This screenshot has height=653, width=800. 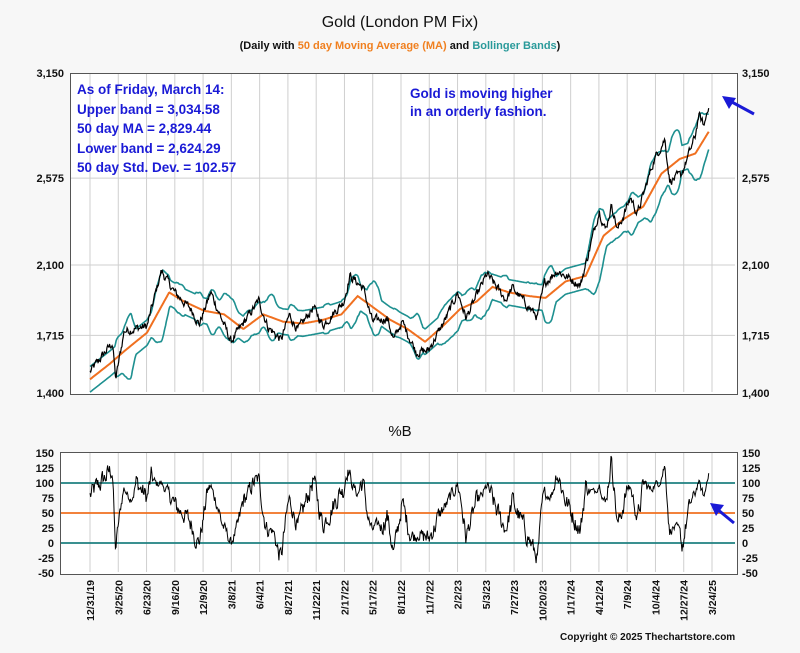 I want to click on percent-b-title: %B, so click(x=400, y=431).